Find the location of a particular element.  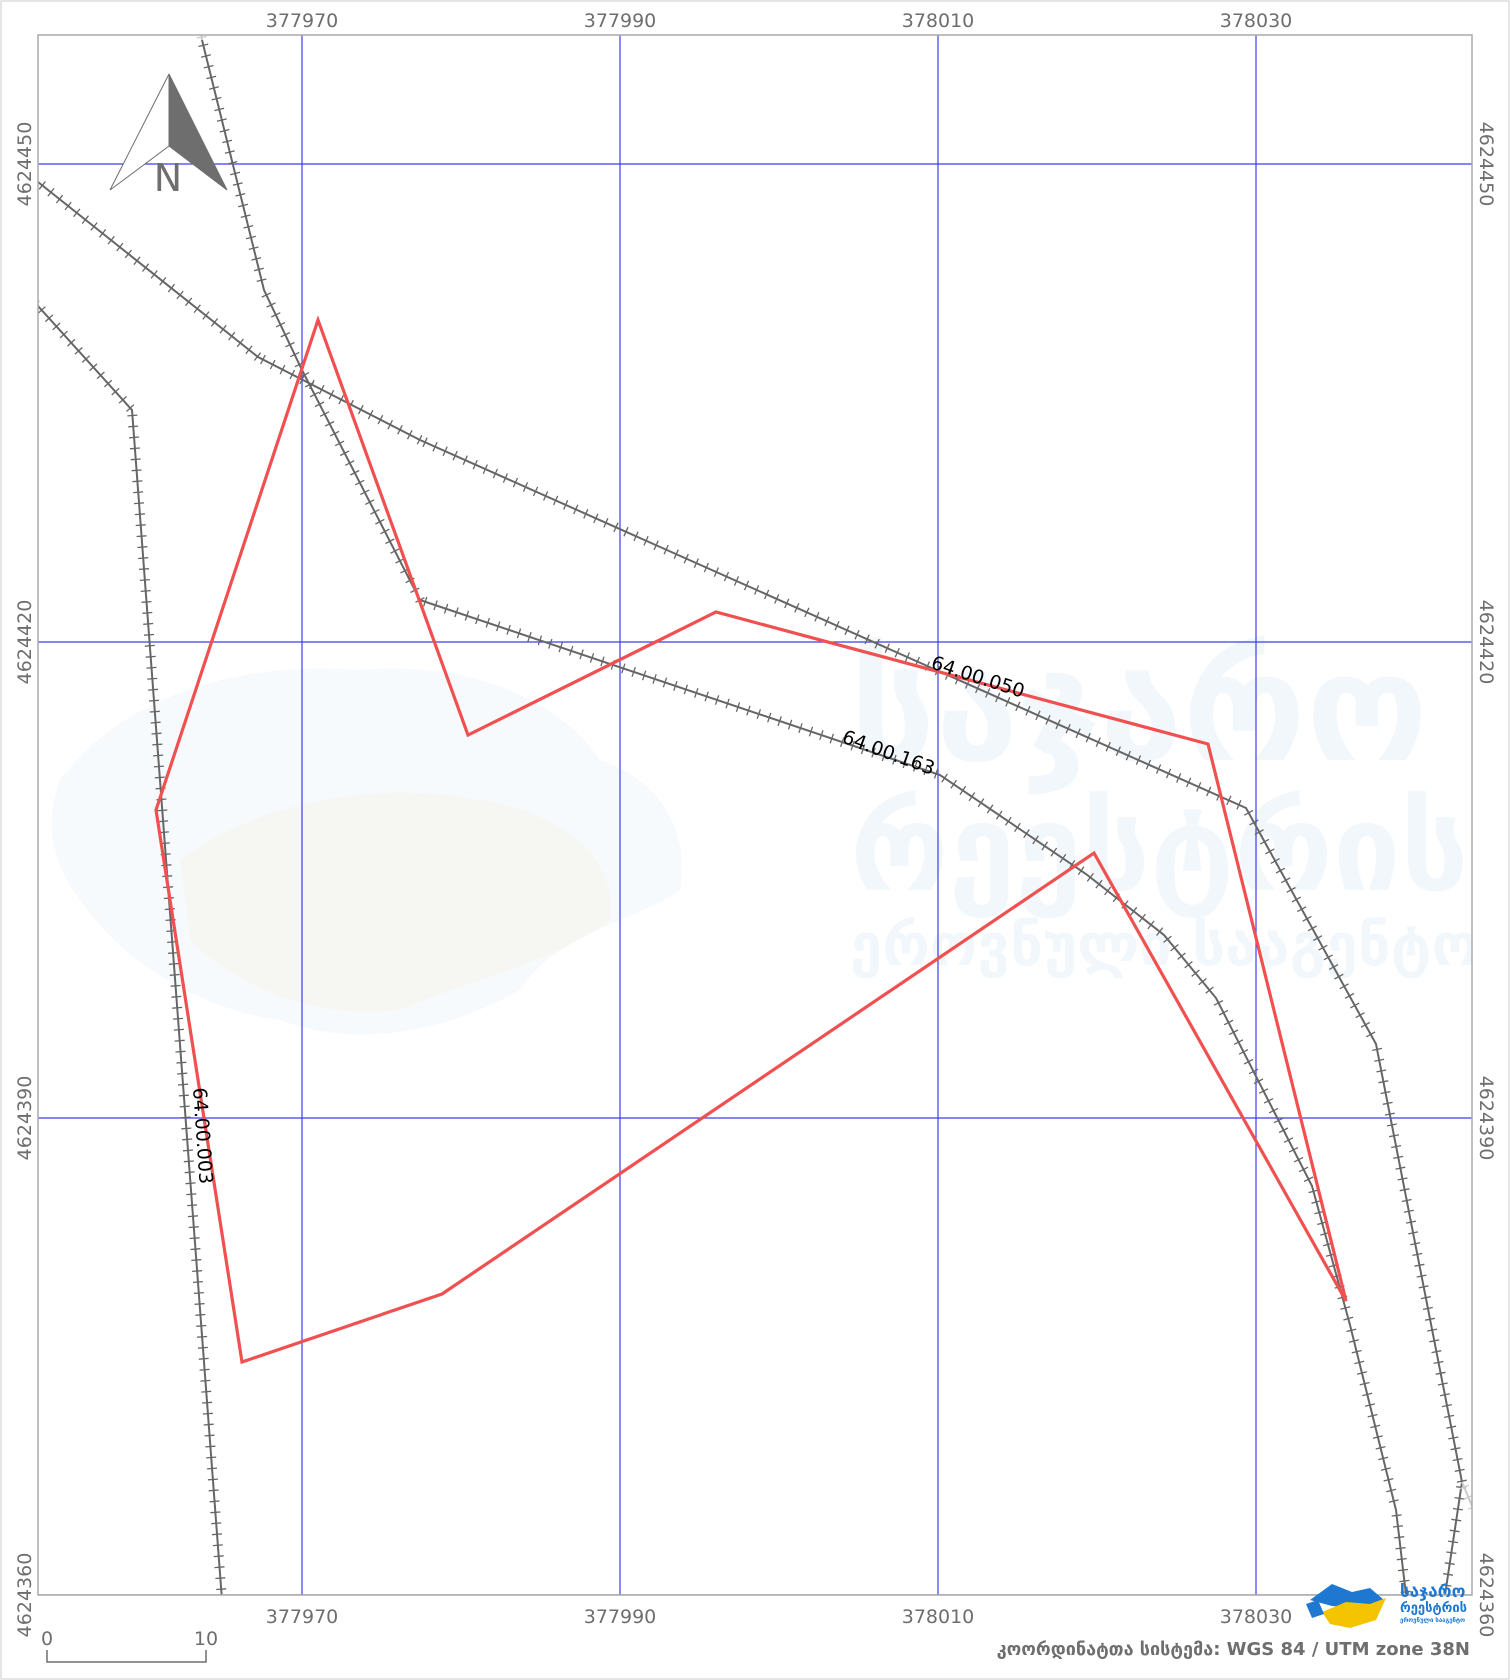

watermark-line-3: ეროვნული სააგენტო is located at coordinates (1164, 945).